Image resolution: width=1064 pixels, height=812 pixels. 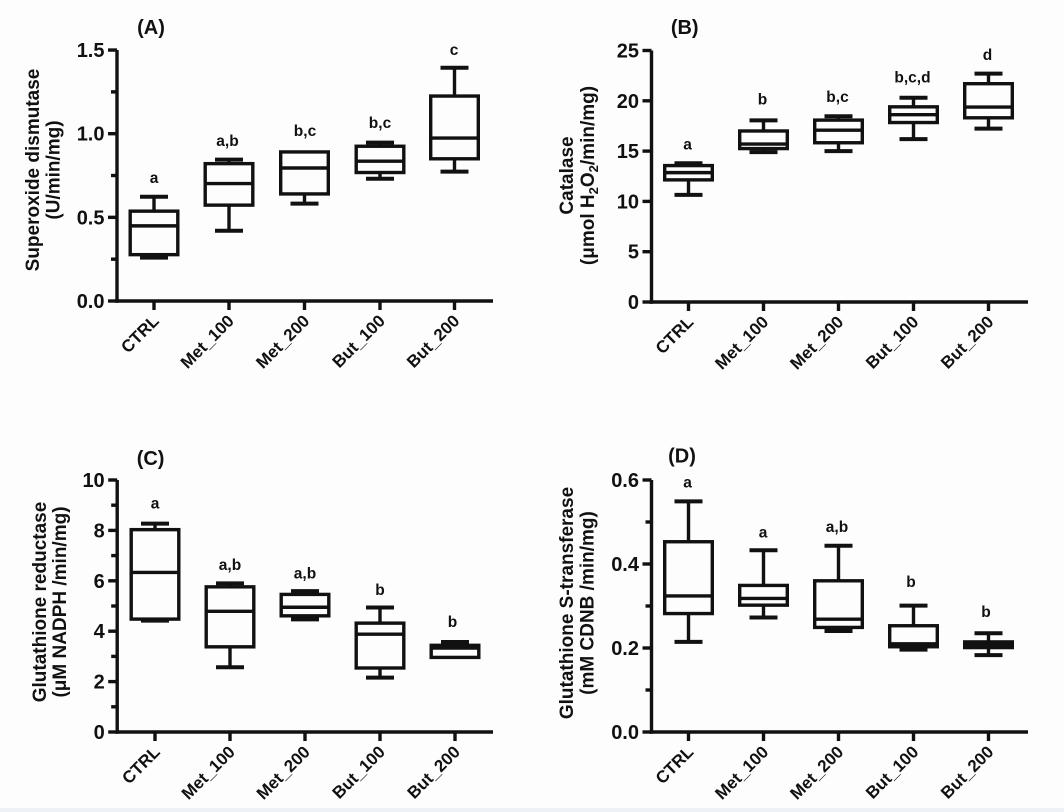 I want to click on svg-text: (mM CDNB /min/mg), so click(x=588, y=603).